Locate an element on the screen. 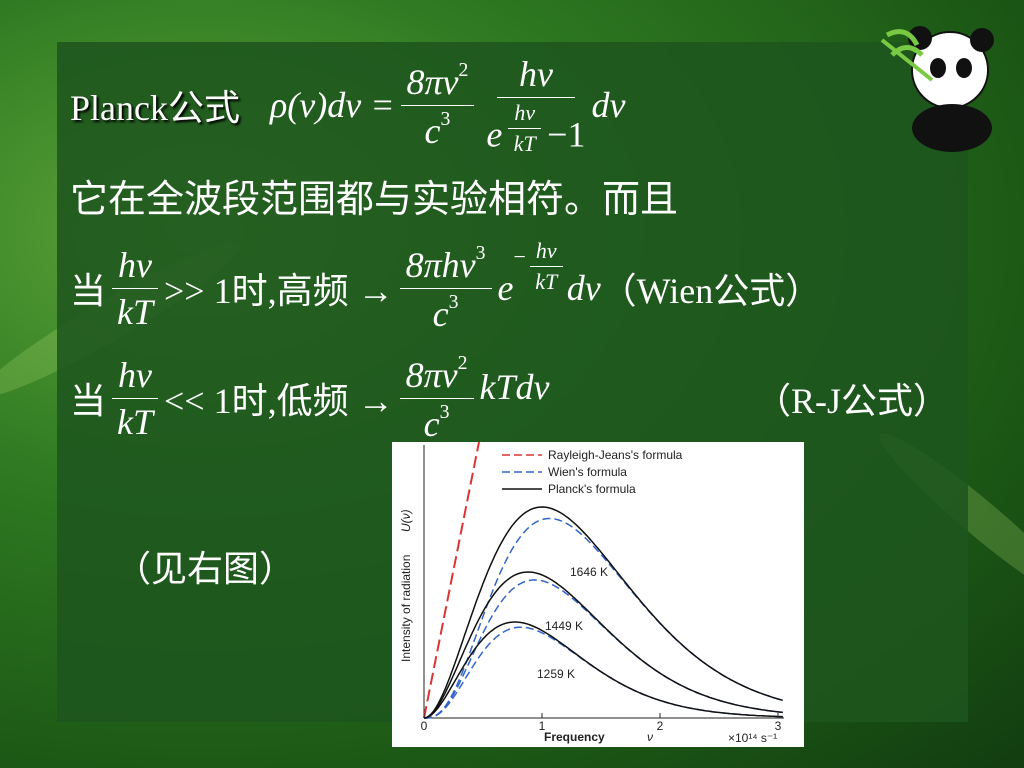 The width and height of the screenshot is (1024, 768). curve-label: 1646 K is located at coordinates (589, 572).